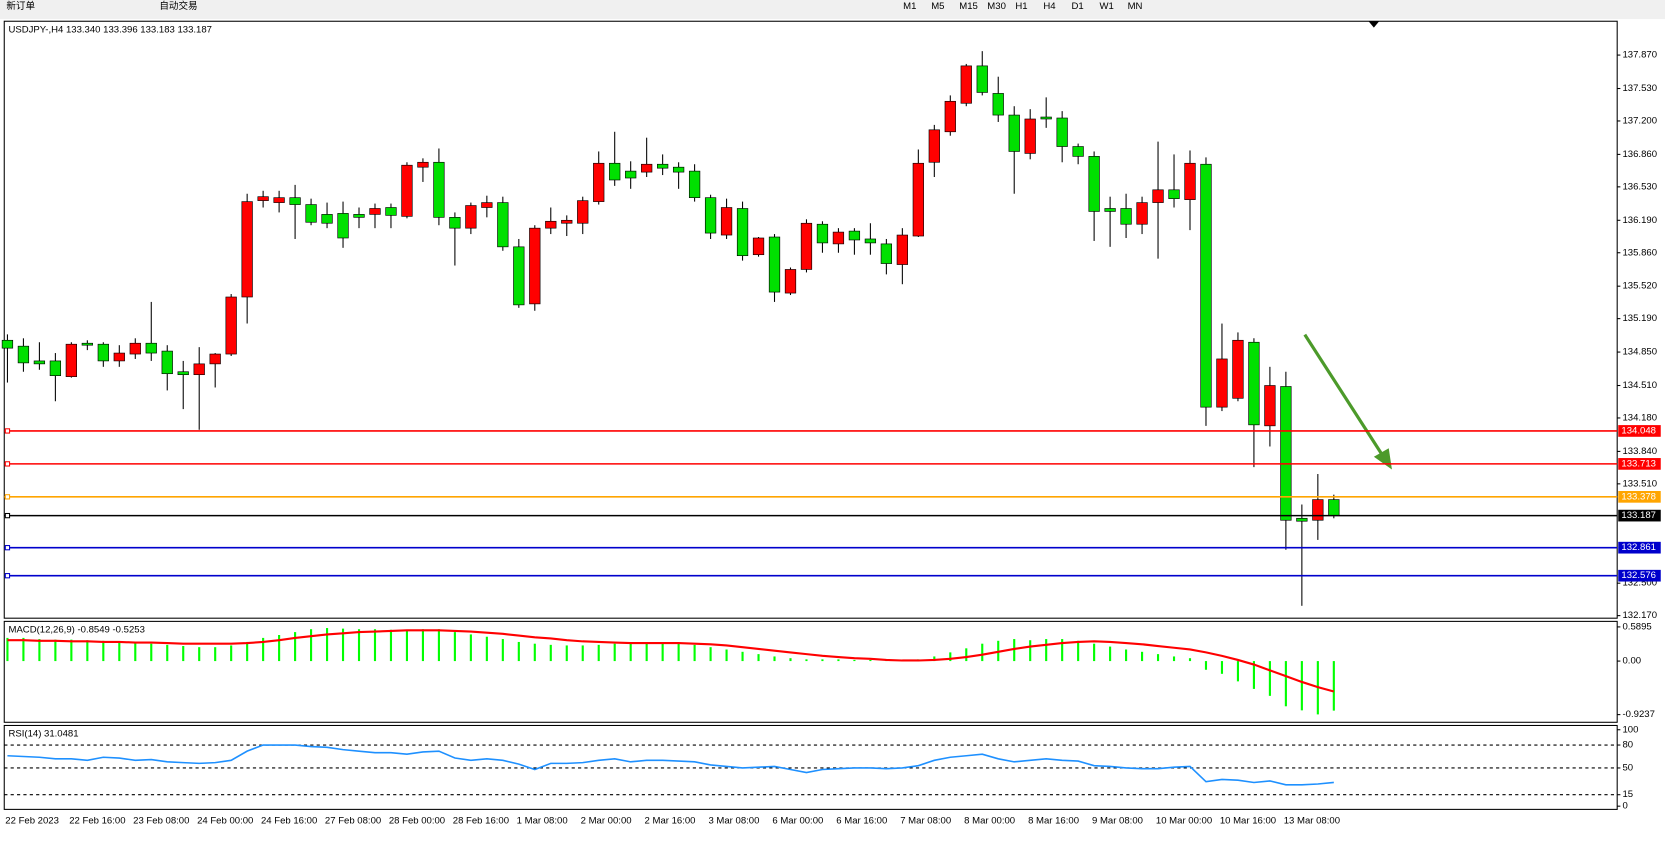 Image resolution: width=1665 pixels, height=842 pixels. I want to click on rsi-panel, so click(810, 767).